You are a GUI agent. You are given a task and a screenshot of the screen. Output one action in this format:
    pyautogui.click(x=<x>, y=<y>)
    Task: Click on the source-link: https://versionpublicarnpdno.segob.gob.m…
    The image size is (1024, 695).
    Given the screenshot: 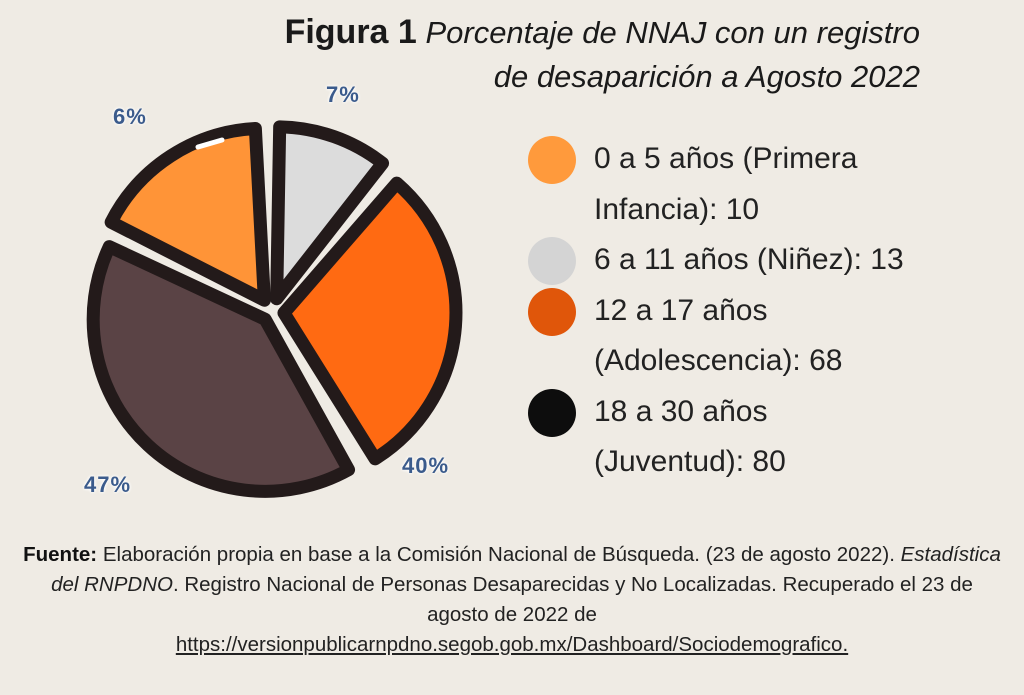 What is the action you would take?
    pyautogui.click(x=512, y=644)
    